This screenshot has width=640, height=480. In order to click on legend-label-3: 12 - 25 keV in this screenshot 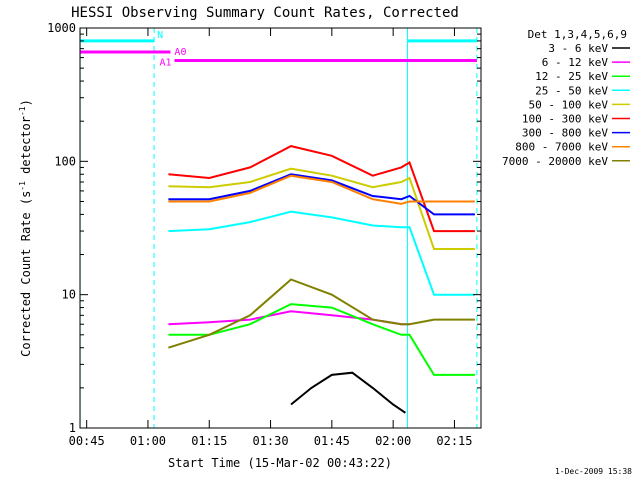, I will do `click(571, 76)`.